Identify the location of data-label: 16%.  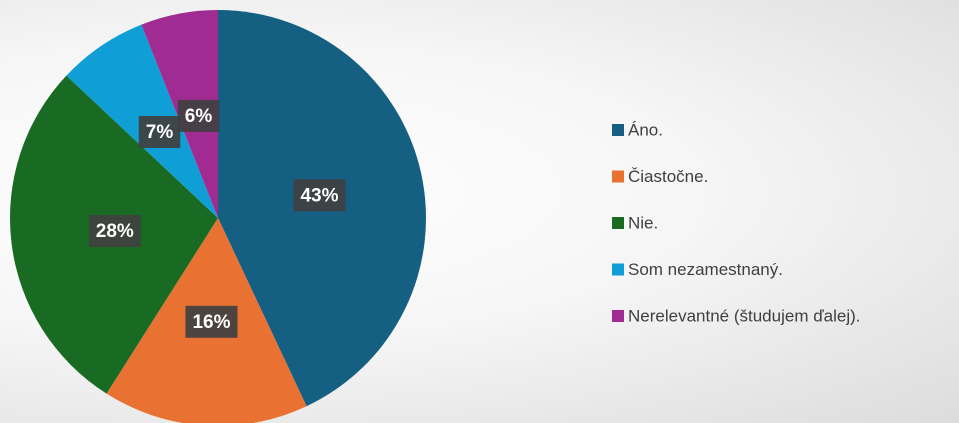
(211, 322).